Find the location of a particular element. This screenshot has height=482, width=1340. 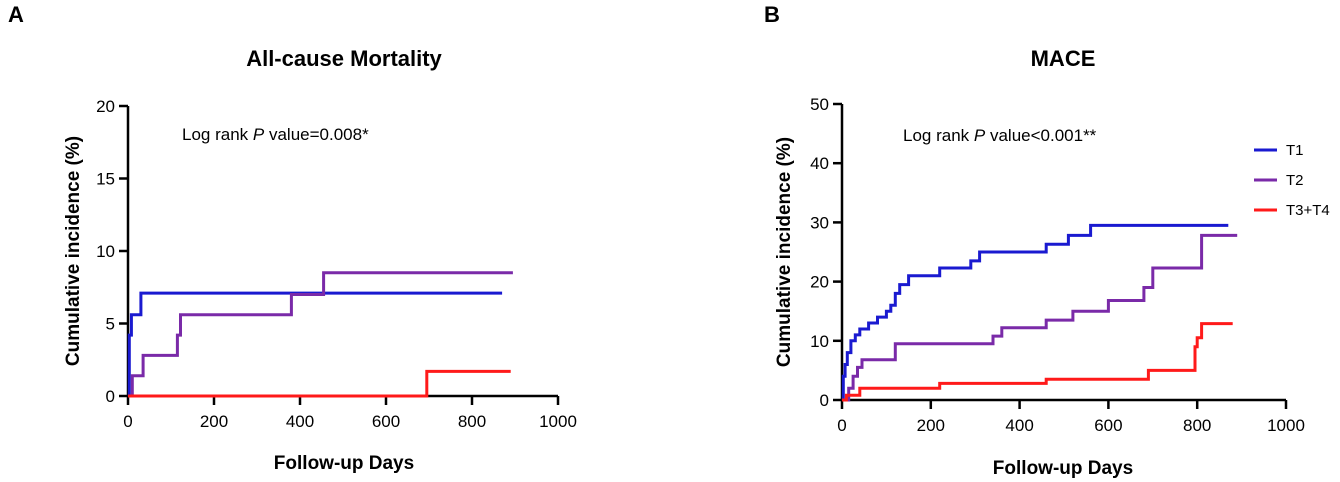

panel-a-x-tick-label: 800 is located at coordinates (472, 421).